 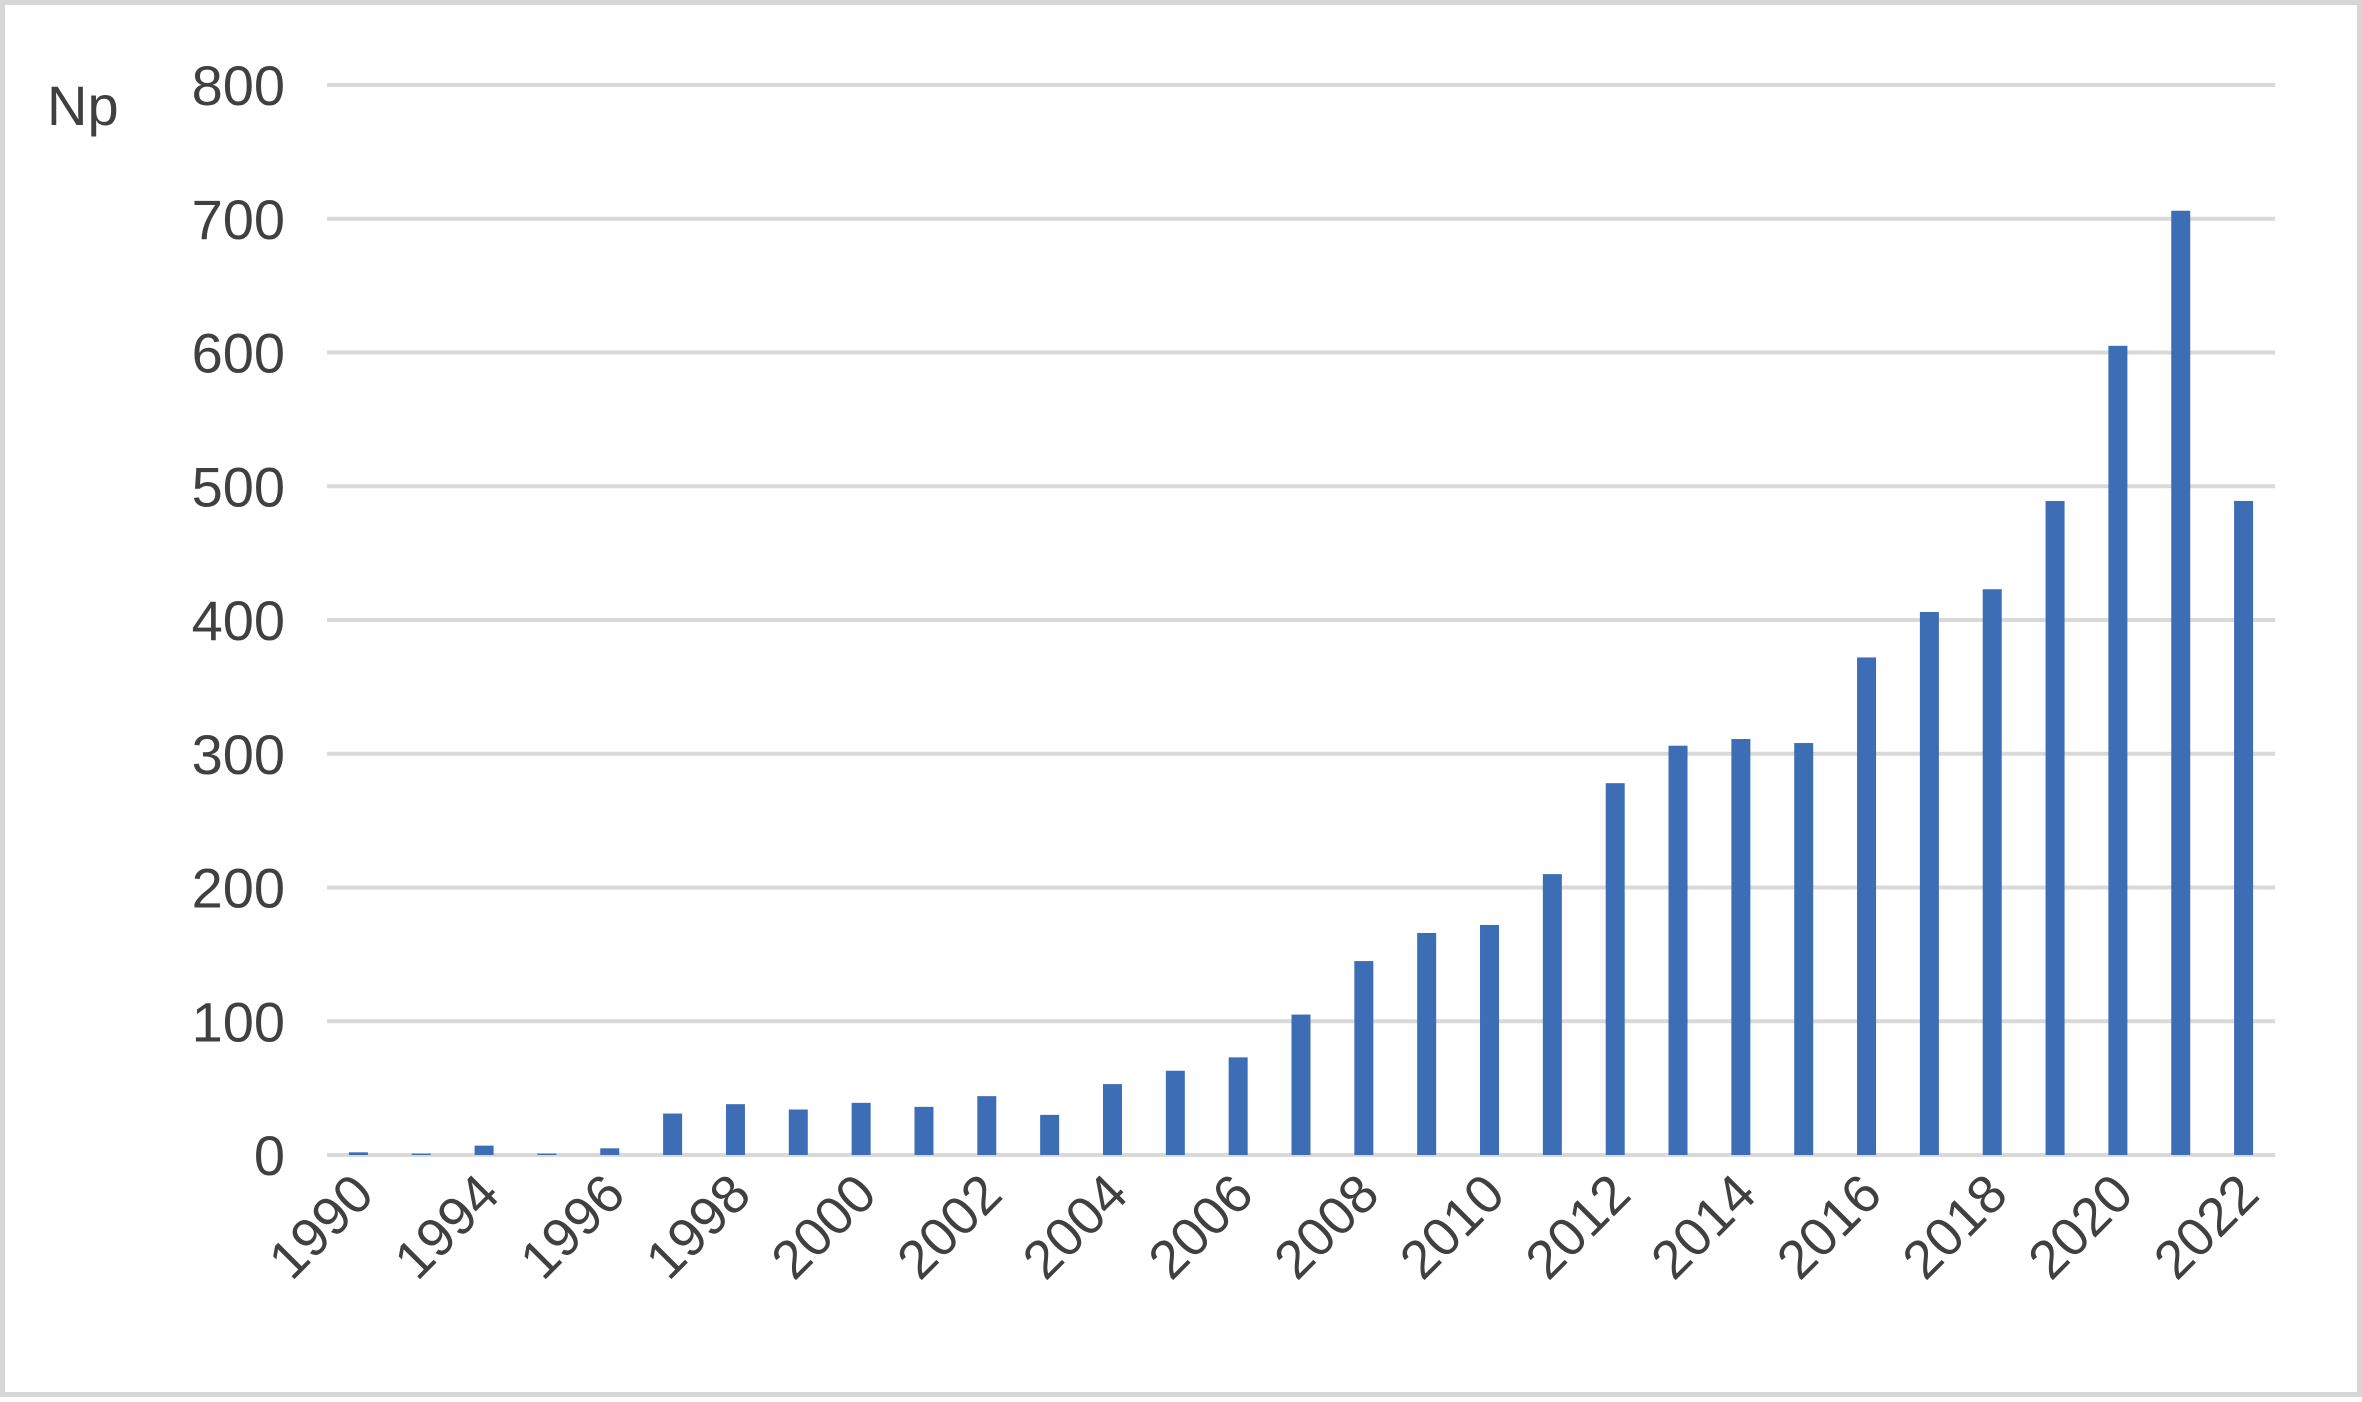 I want to click on bar-2001, so click(x=924, y=1130).